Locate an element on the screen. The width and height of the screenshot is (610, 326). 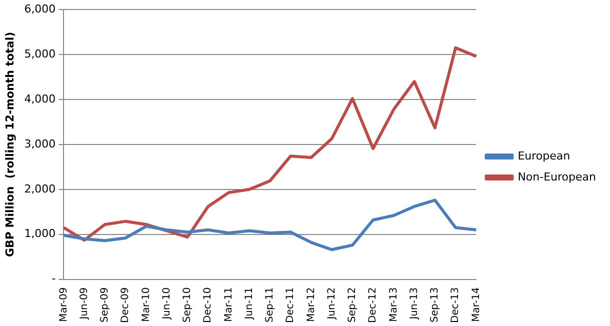
x-tick-label: Jun-11 is located at coordinates (249, 303).